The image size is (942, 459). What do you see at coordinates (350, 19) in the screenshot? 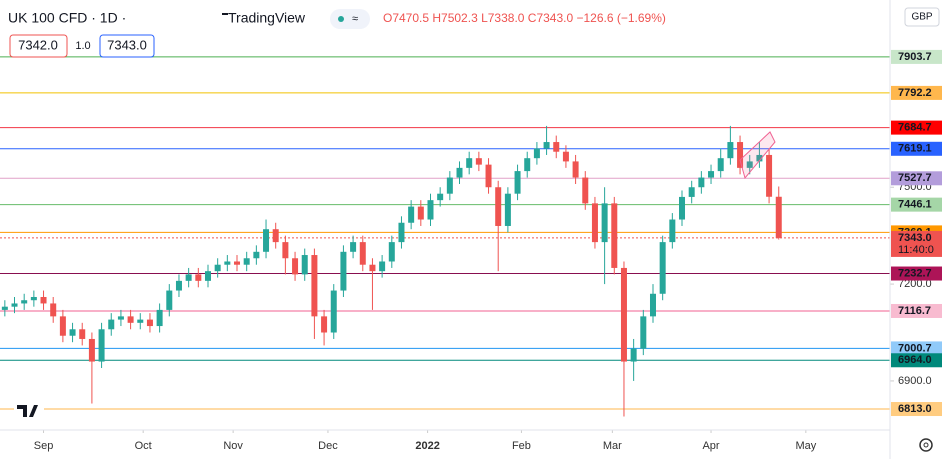
I see `status-toggle` at bounding box center [350, 19].